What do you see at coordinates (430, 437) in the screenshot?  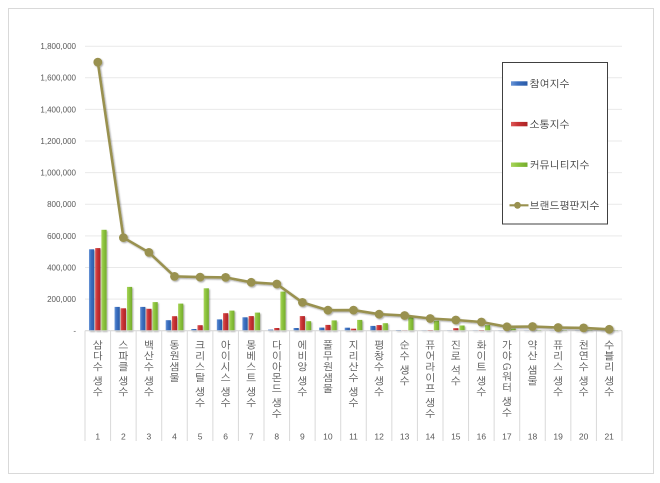 I see `svg-text: 14` at bounding box center [430, 437].